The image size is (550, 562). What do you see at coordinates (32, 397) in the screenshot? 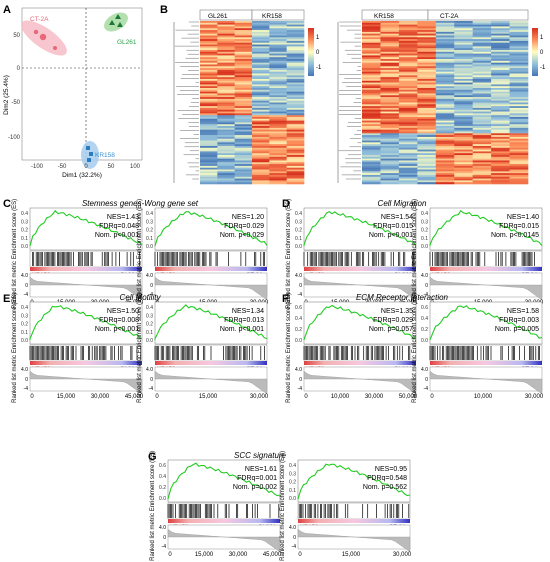
I see `x-tick: 0` at bounding box center [32, 397].